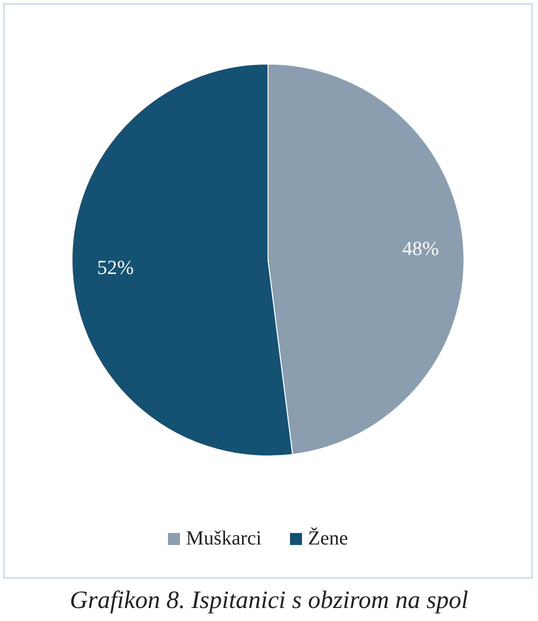  I want to click on data-label: 52%, so click(115, 268).